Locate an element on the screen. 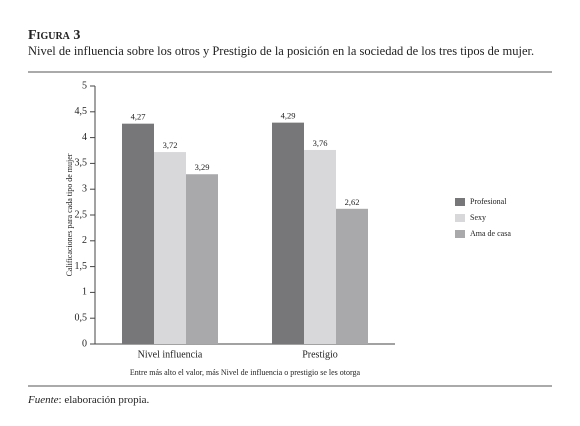  source-label: Fuente is located at coordinates (43, 400).